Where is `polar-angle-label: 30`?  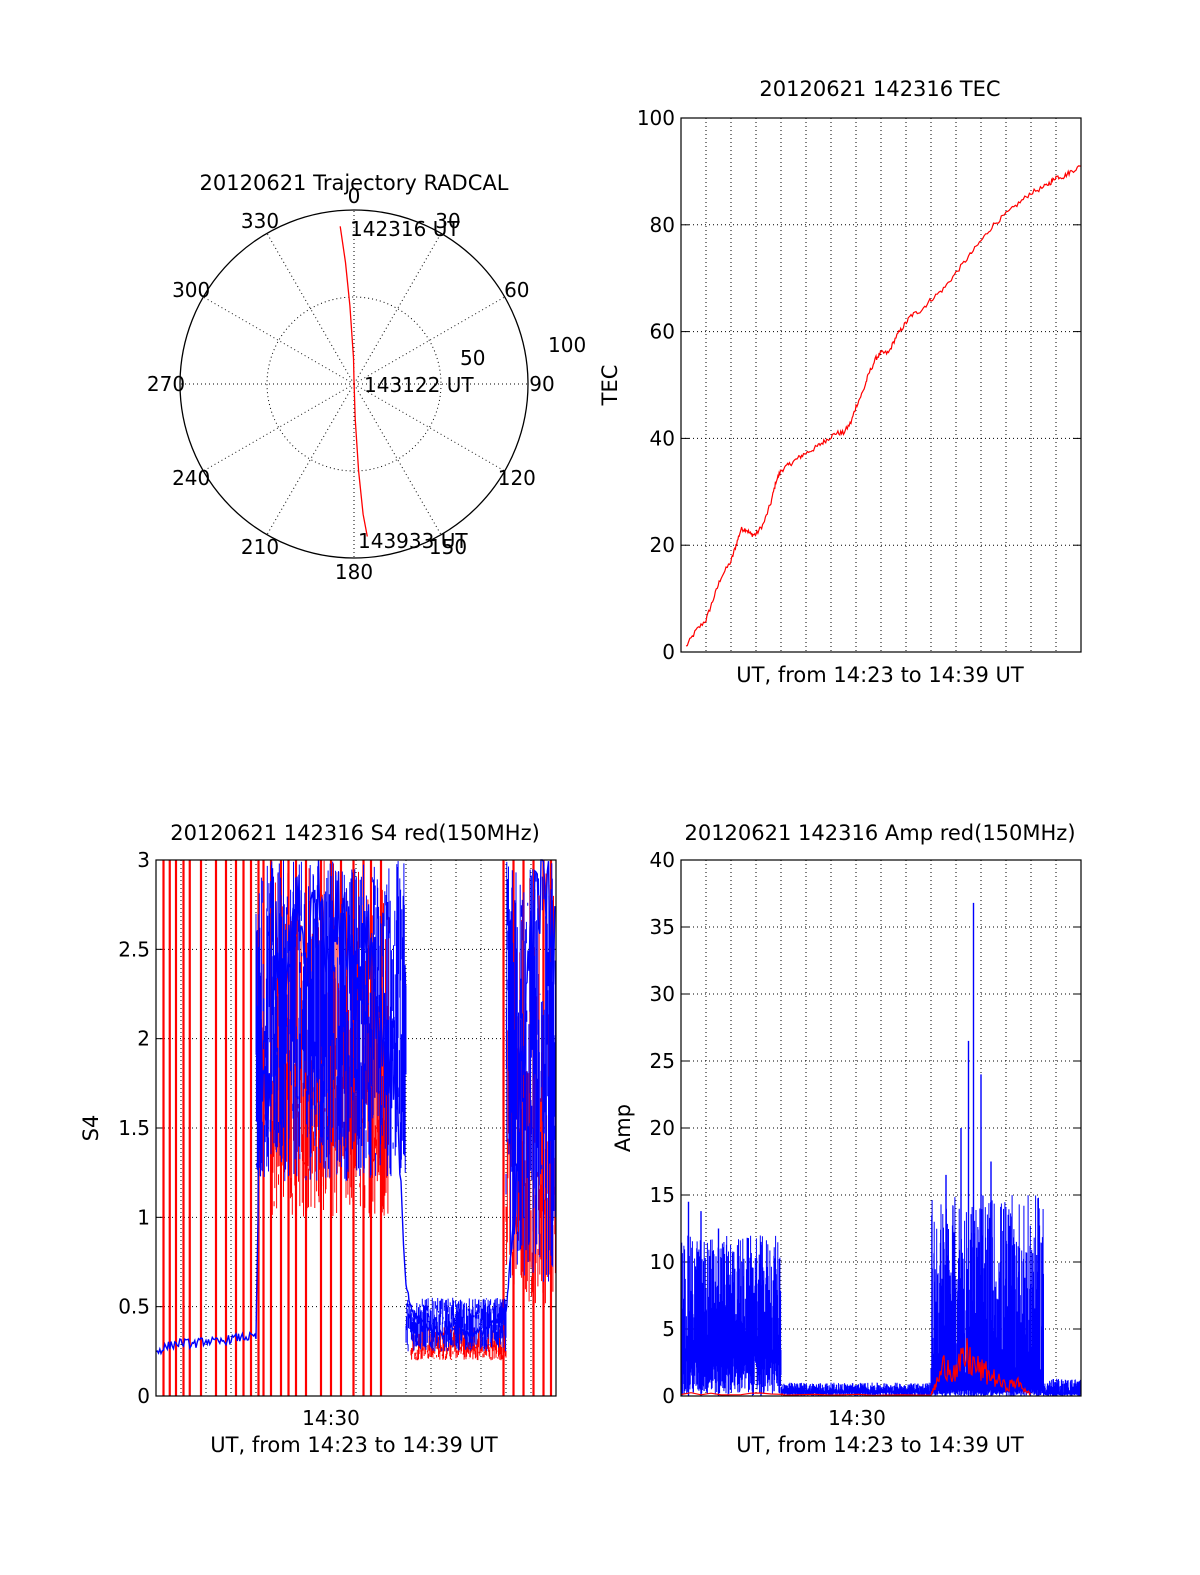
polar-angle-label: 30 is located at coordinates (447, 221).